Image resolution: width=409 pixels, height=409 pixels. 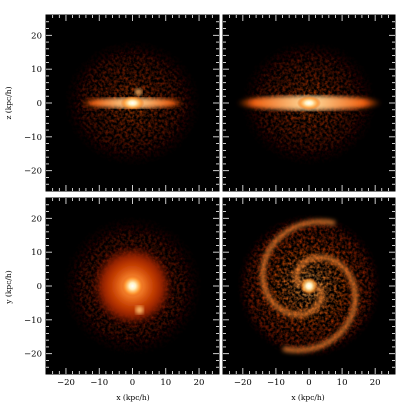 I want to click on x-axis-title-left: x (kpc/h), so click(x=132, y=397).